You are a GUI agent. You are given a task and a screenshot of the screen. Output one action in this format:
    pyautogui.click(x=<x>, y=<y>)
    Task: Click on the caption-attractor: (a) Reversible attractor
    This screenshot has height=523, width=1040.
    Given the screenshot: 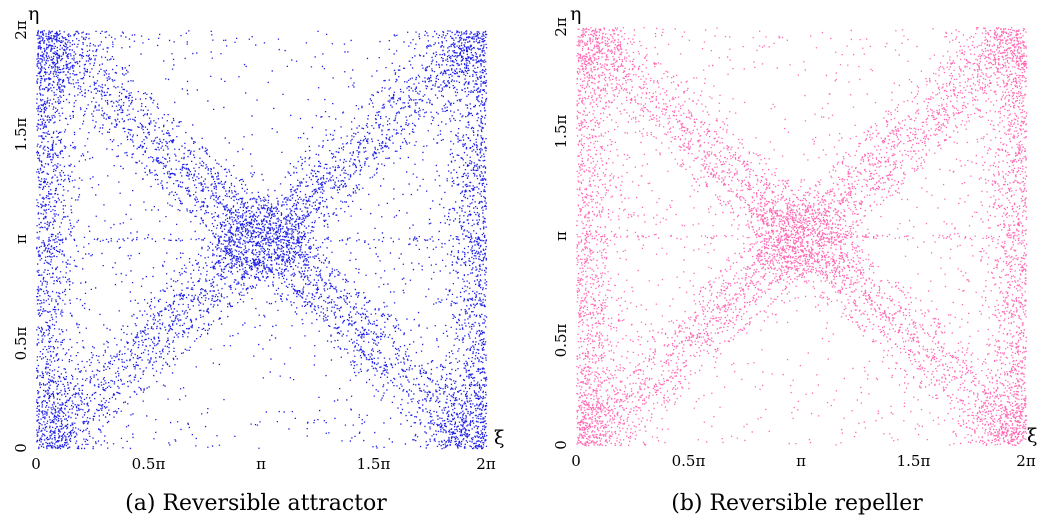 What is the action you would take?
    pyautogui.click(x=256, y=503)
    